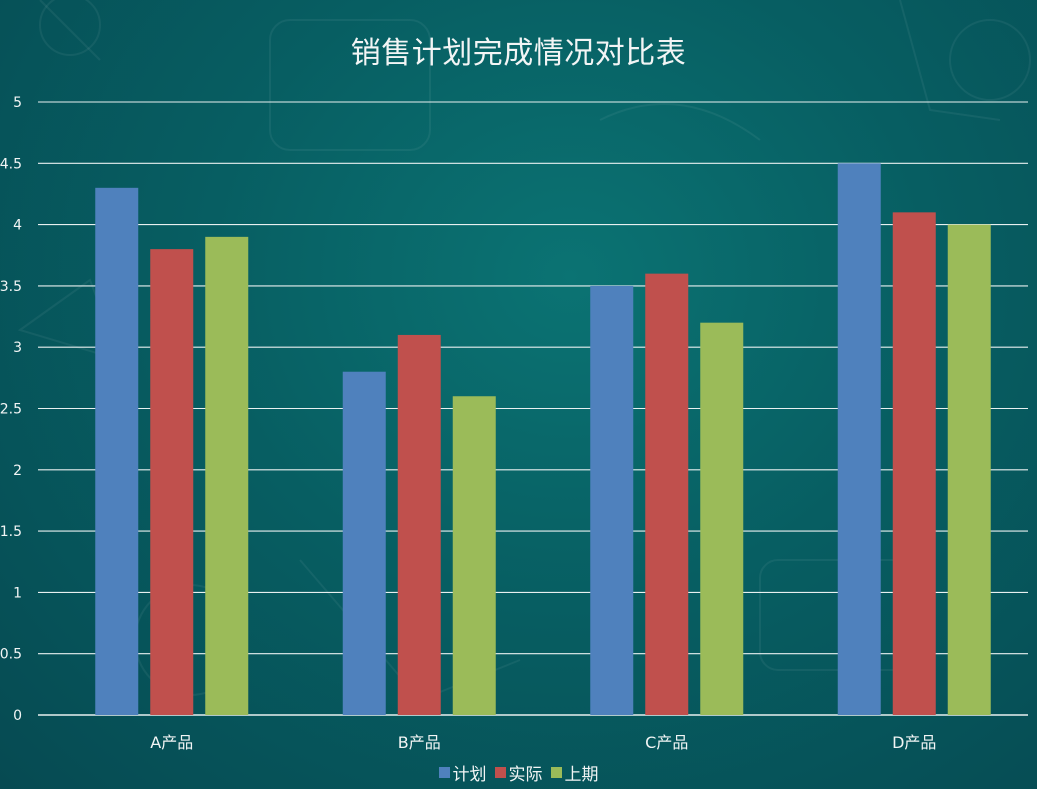  Describe the element at coordinates (11, 287) in the screenshot. I see `y-tick-label: 3.5` at that location.